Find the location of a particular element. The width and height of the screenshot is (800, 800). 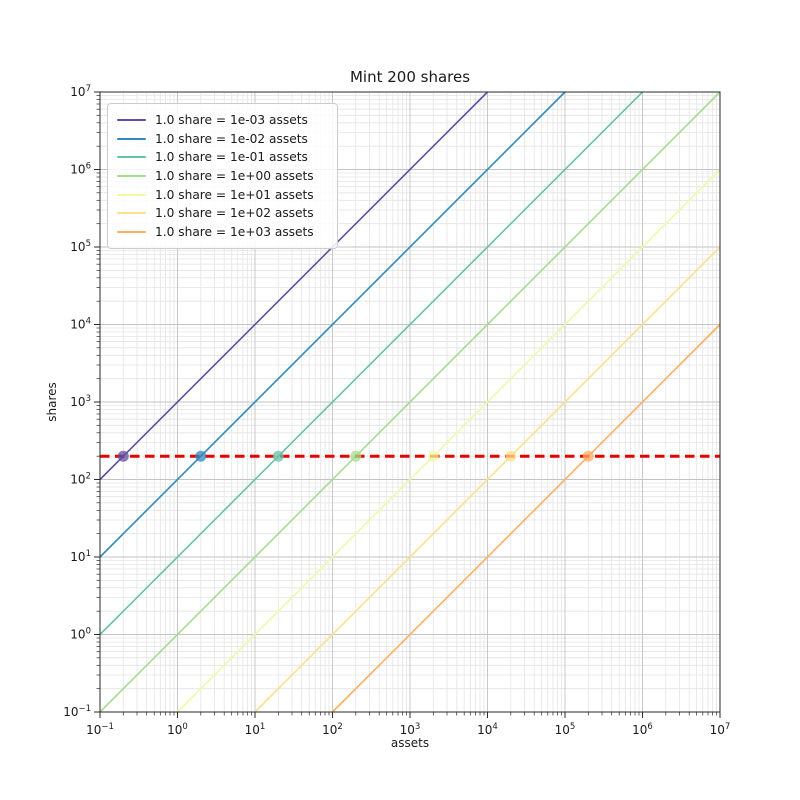

legend-label: 1.0 share = 1e+00 assets is located at coordinates (234, 176).